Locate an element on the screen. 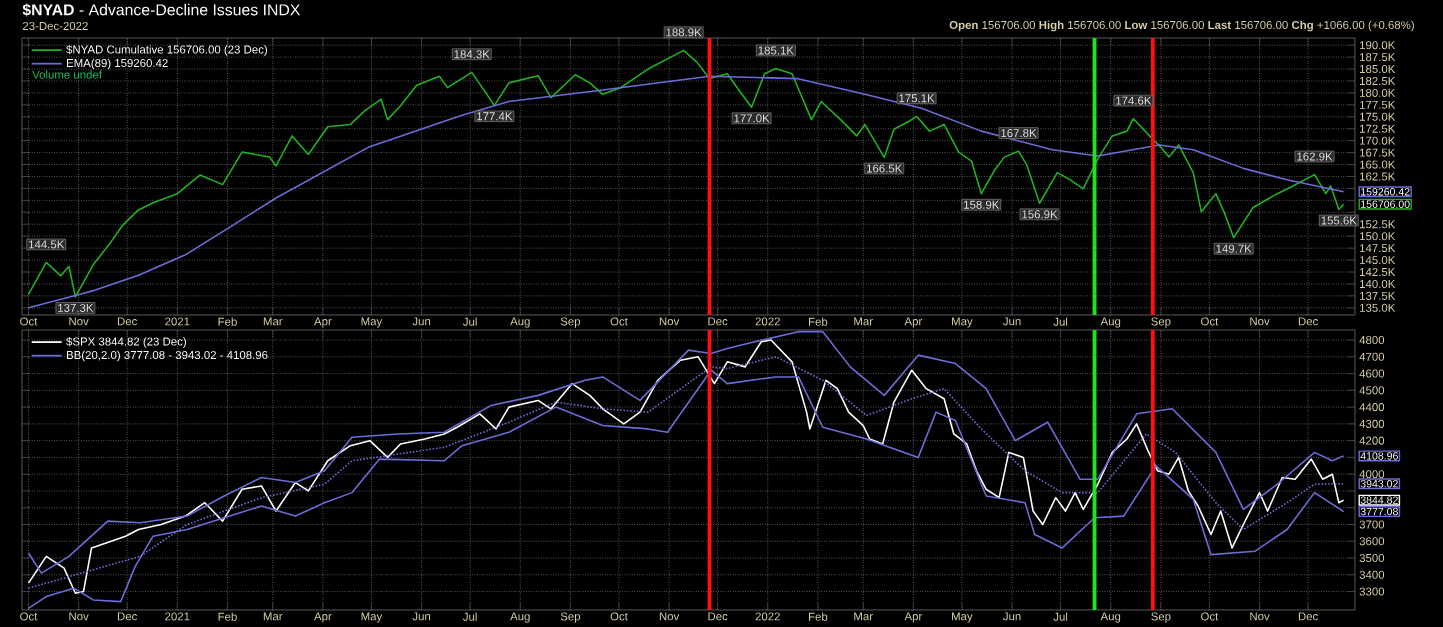  y-tick-label: 167.5K is located at coordinates (1378, 152).